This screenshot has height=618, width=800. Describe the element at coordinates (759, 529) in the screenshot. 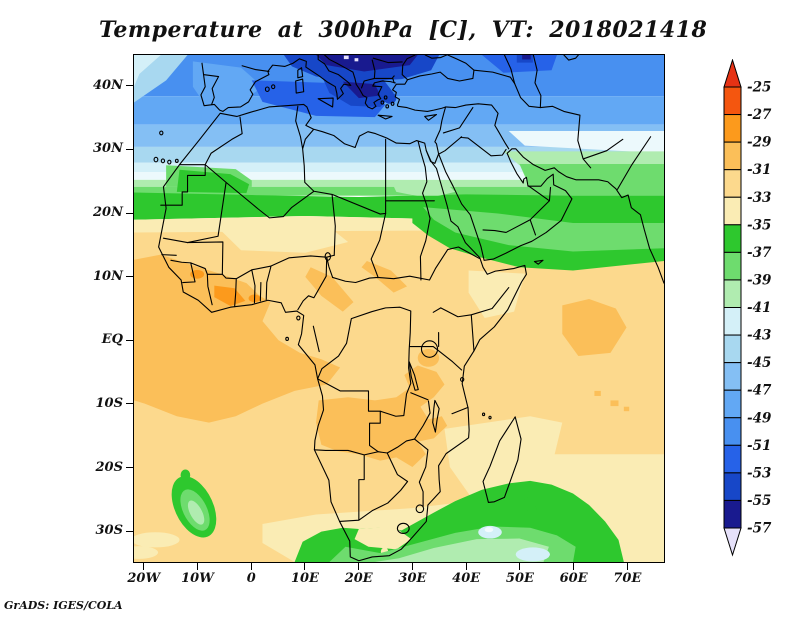

I see `colorbar-label: -57` at that location.